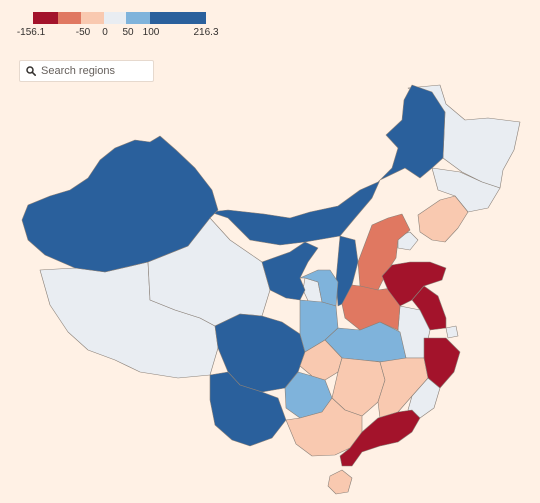 Image resolution: width=540 pixels, height=503 pixels. I want to click on legend-tick-100: 100, so click(151, 32).